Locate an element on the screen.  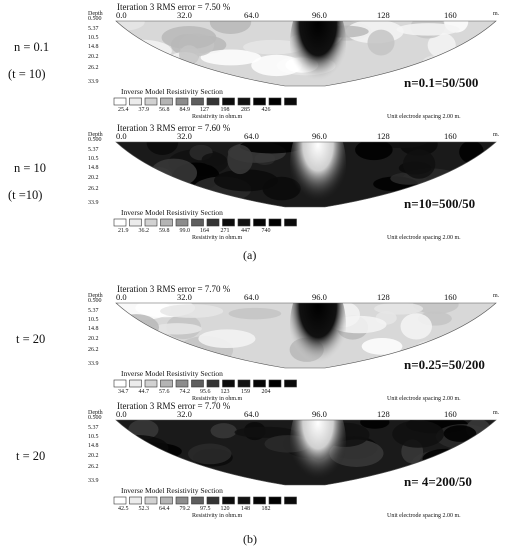
ratio-label: n=10=500/50 is located at coordinates (440, 203).